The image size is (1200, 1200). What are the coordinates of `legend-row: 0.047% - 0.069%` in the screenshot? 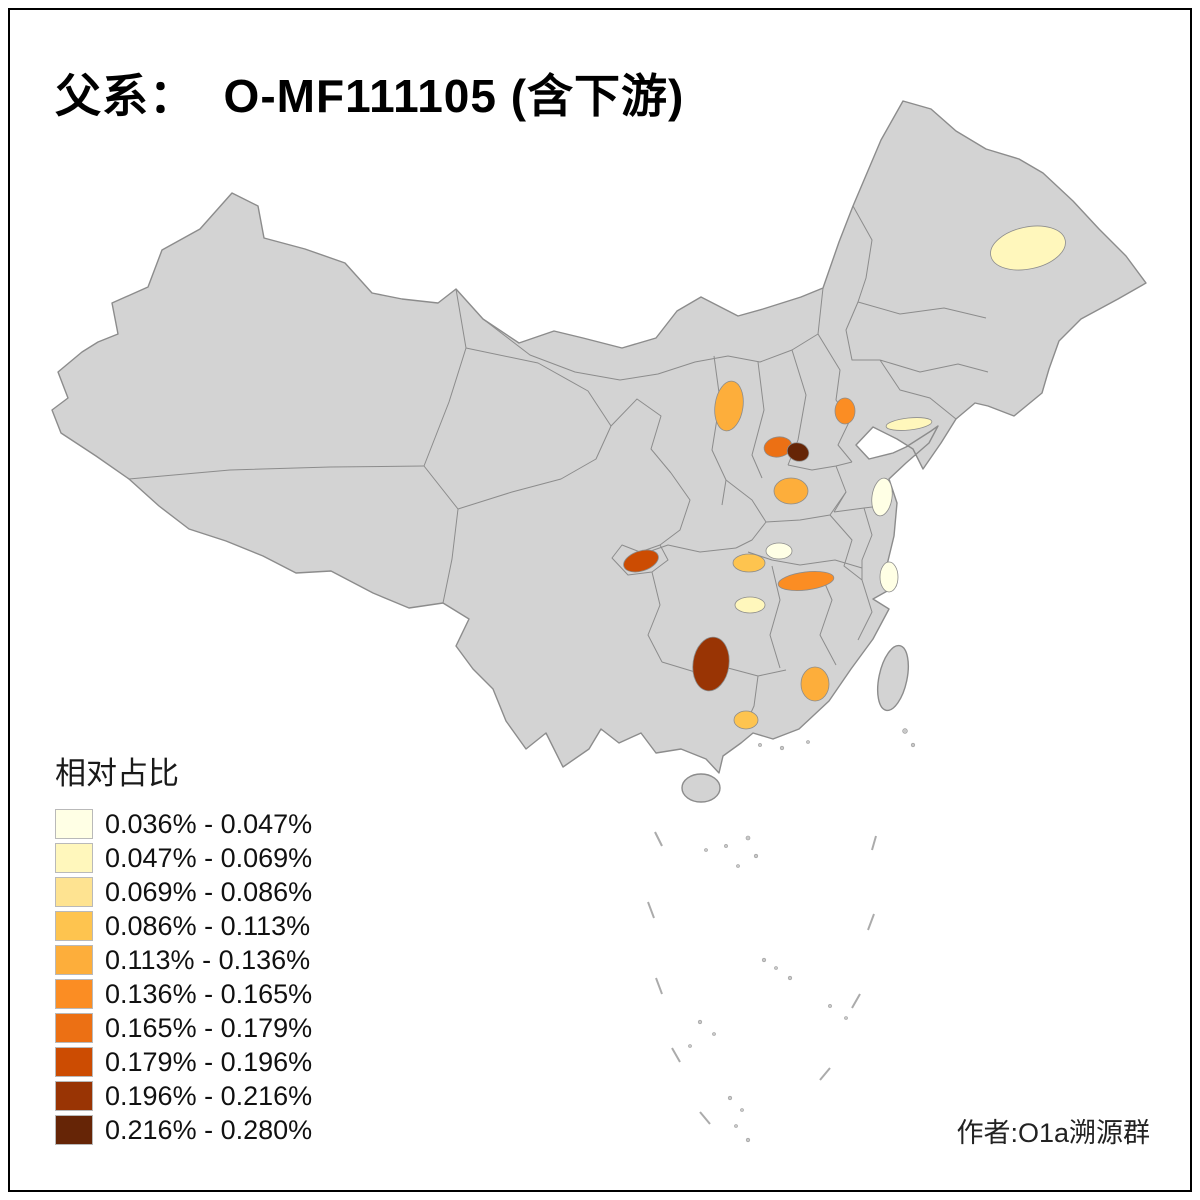 It's located at (220, 858).